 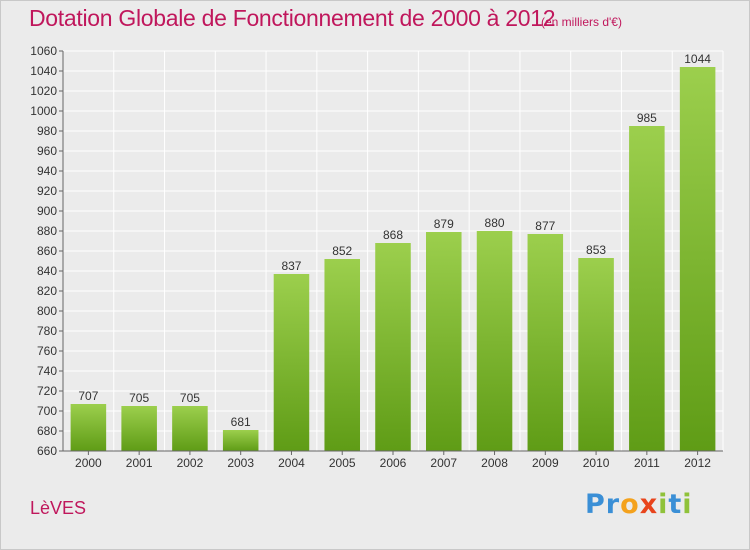 I want to click on logo-letter: o, so click(x=630, y=504).